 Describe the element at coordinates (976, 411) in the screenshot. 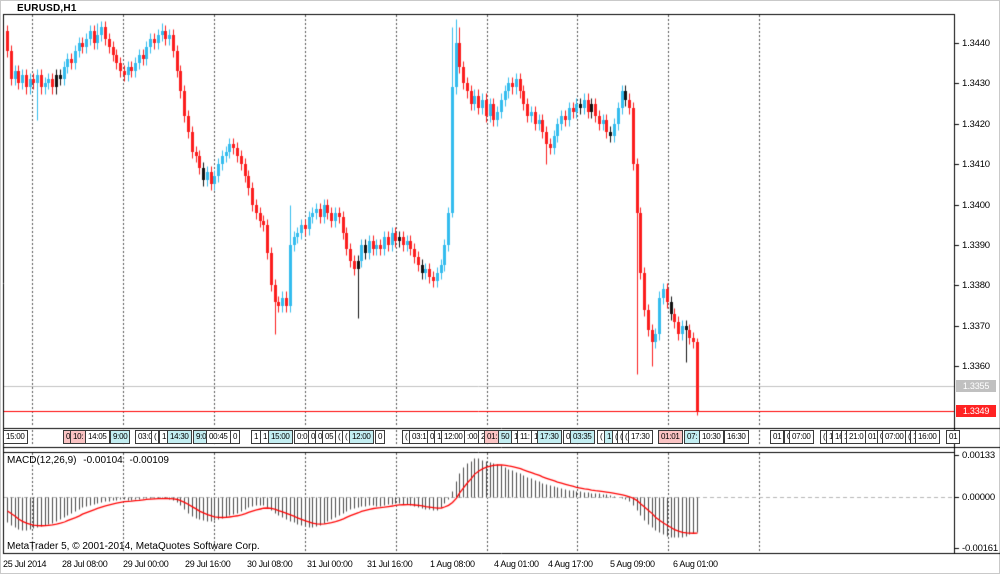

I see `bid-price-tag: 1.3349` at that location.